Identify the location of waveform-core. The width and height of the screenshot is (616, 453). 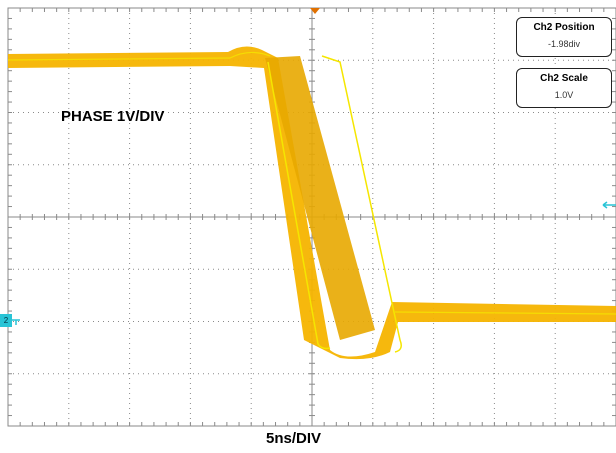
(320, 198).